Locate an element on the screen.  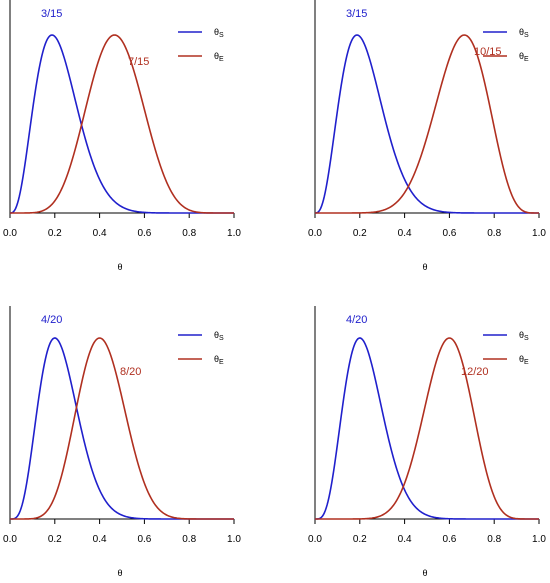
peak-annotation: 10/15 is located at coordinates (488, 52).